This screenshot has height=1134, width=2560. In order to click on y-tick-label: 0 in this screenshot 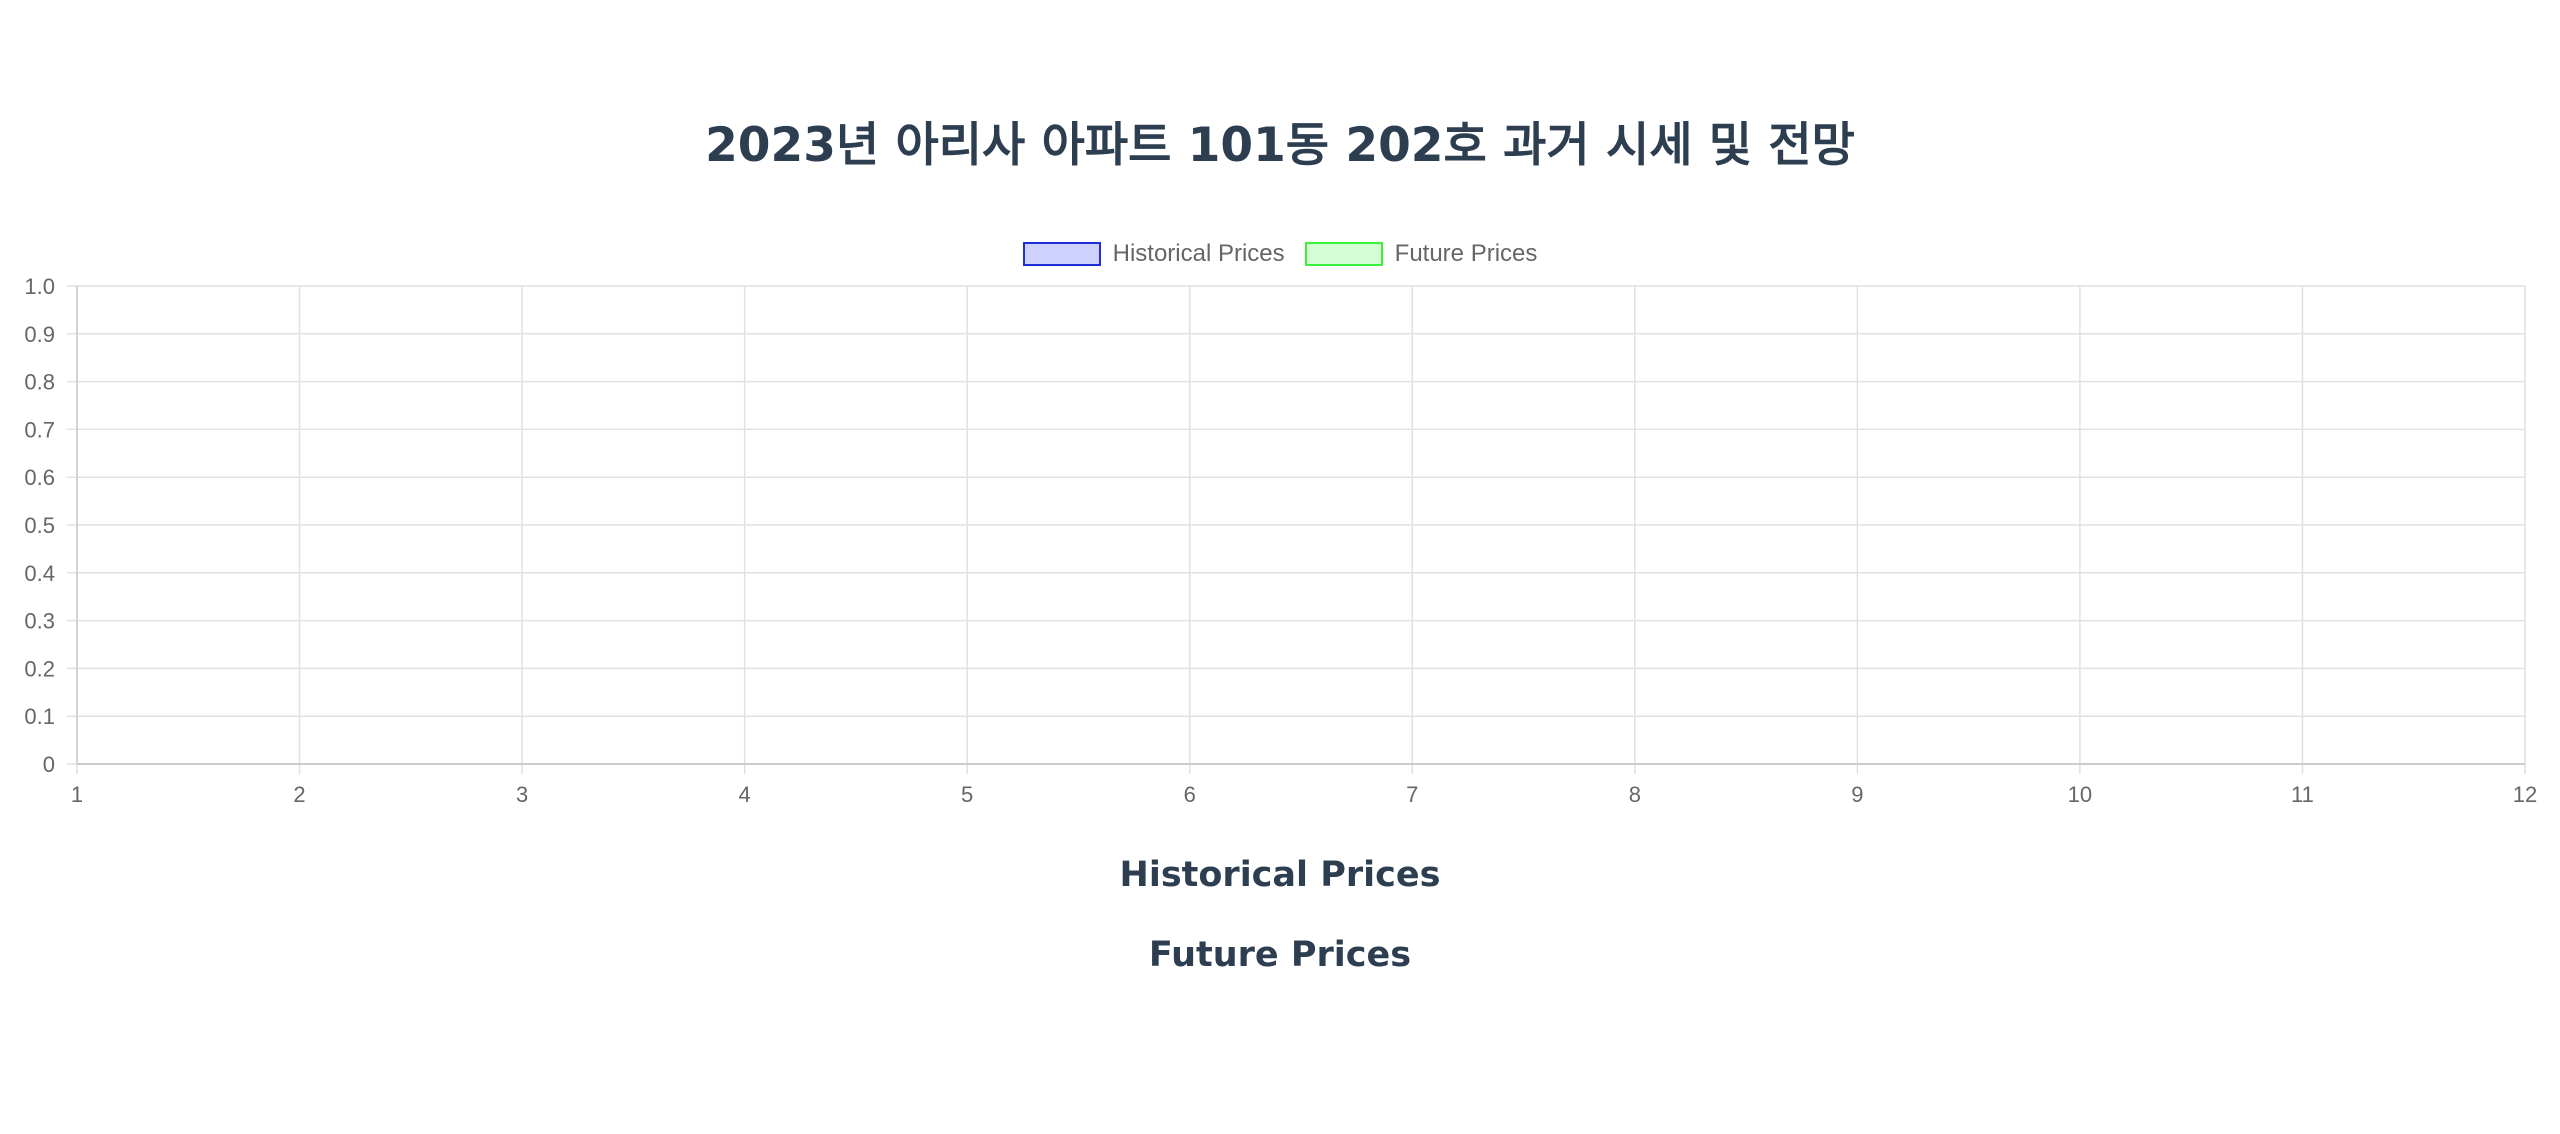, I will do `click(49, 764)`.